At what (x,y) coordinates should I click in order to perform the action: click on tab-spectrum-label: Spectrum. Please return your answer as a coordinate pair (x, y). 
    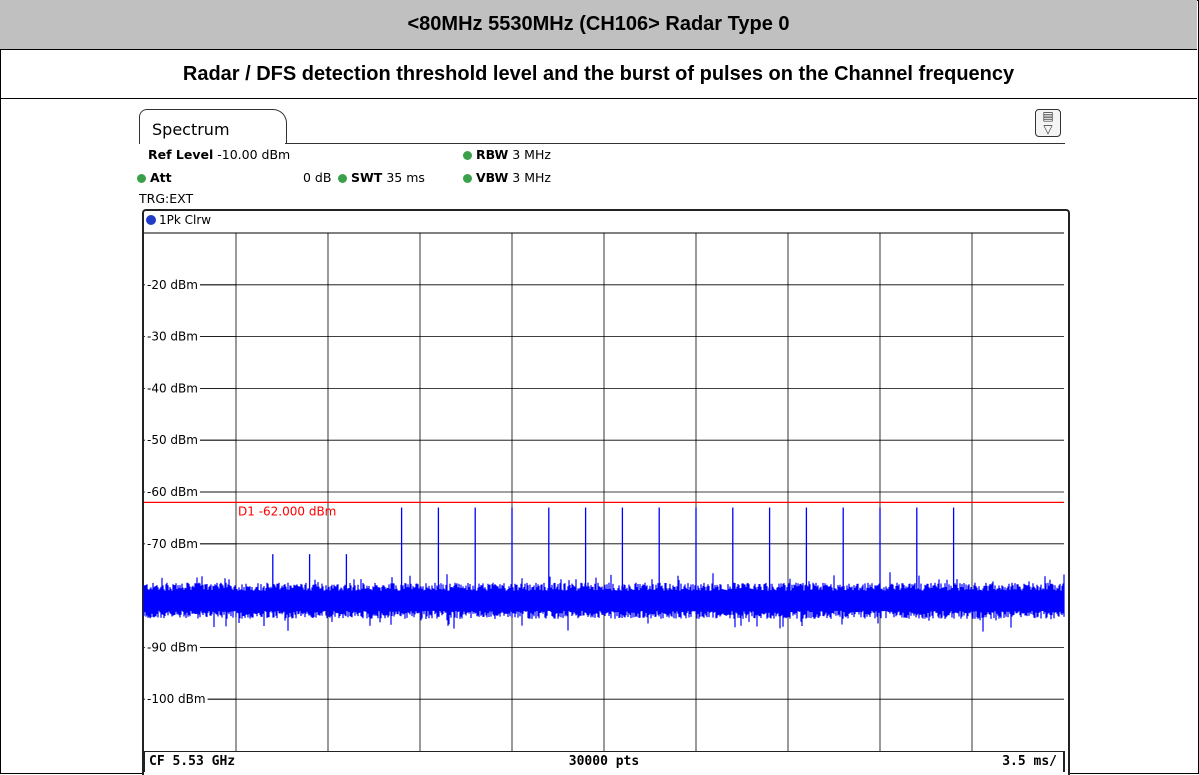
    Looking at the image, I should click on (191, 129).